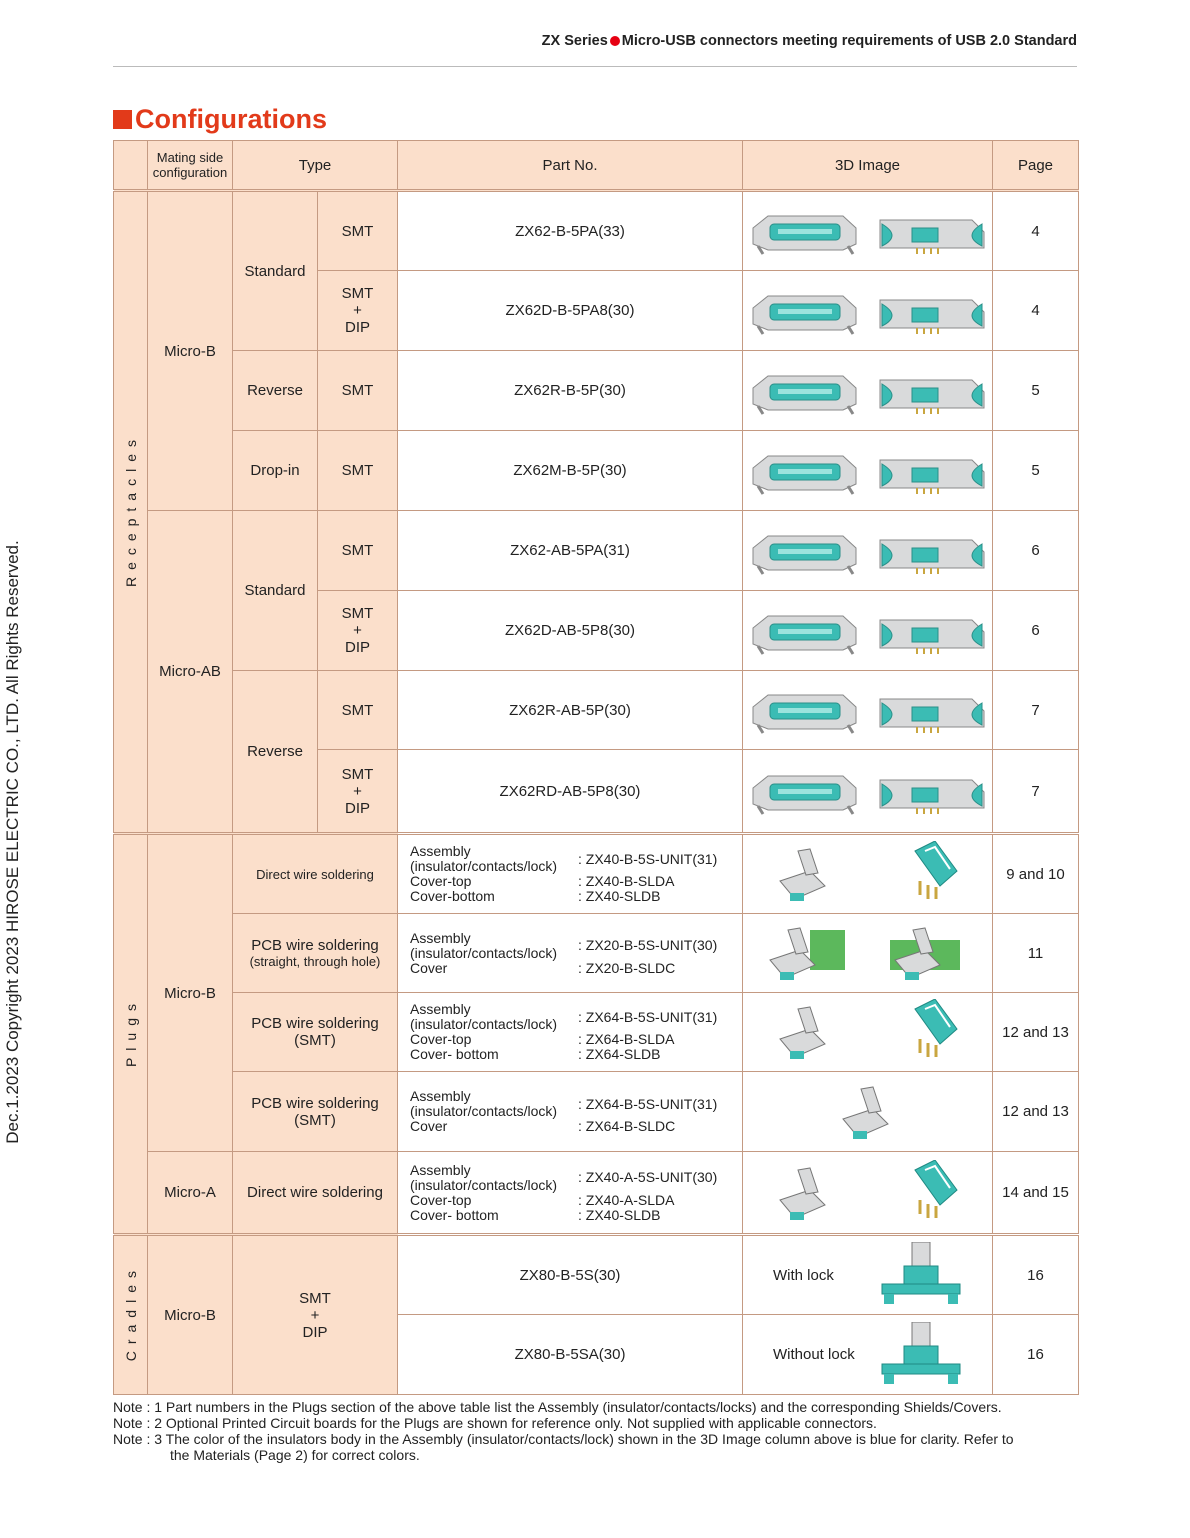 The width and height of the screenshot is (1190, 1538). I want to click on red-dot-icon, so click(614, 41).